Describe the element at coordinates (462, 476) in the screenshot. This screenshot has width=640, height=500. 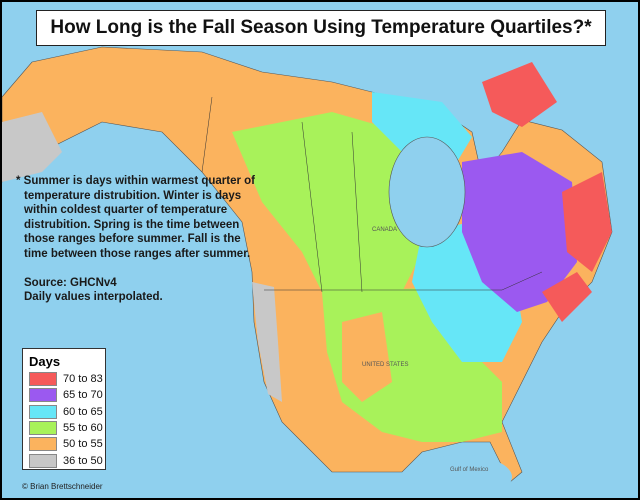
I see `gulf-of-mexico` at that location.